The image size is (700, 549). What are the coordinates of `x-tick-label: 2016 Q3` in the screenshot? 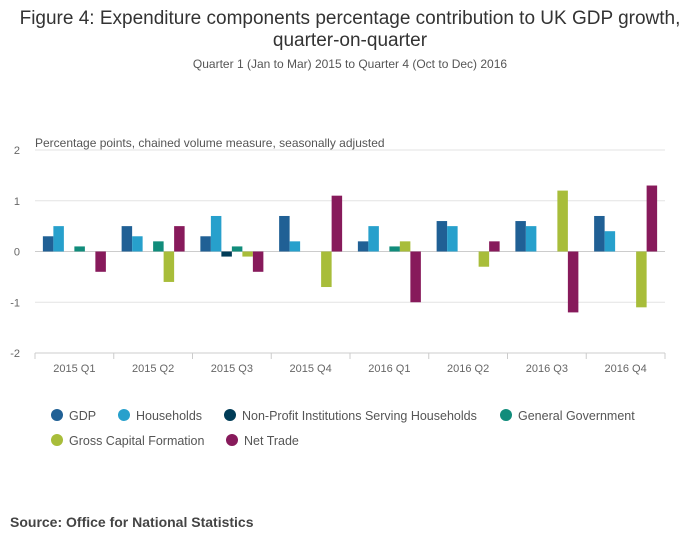 It's located at (547, 369).